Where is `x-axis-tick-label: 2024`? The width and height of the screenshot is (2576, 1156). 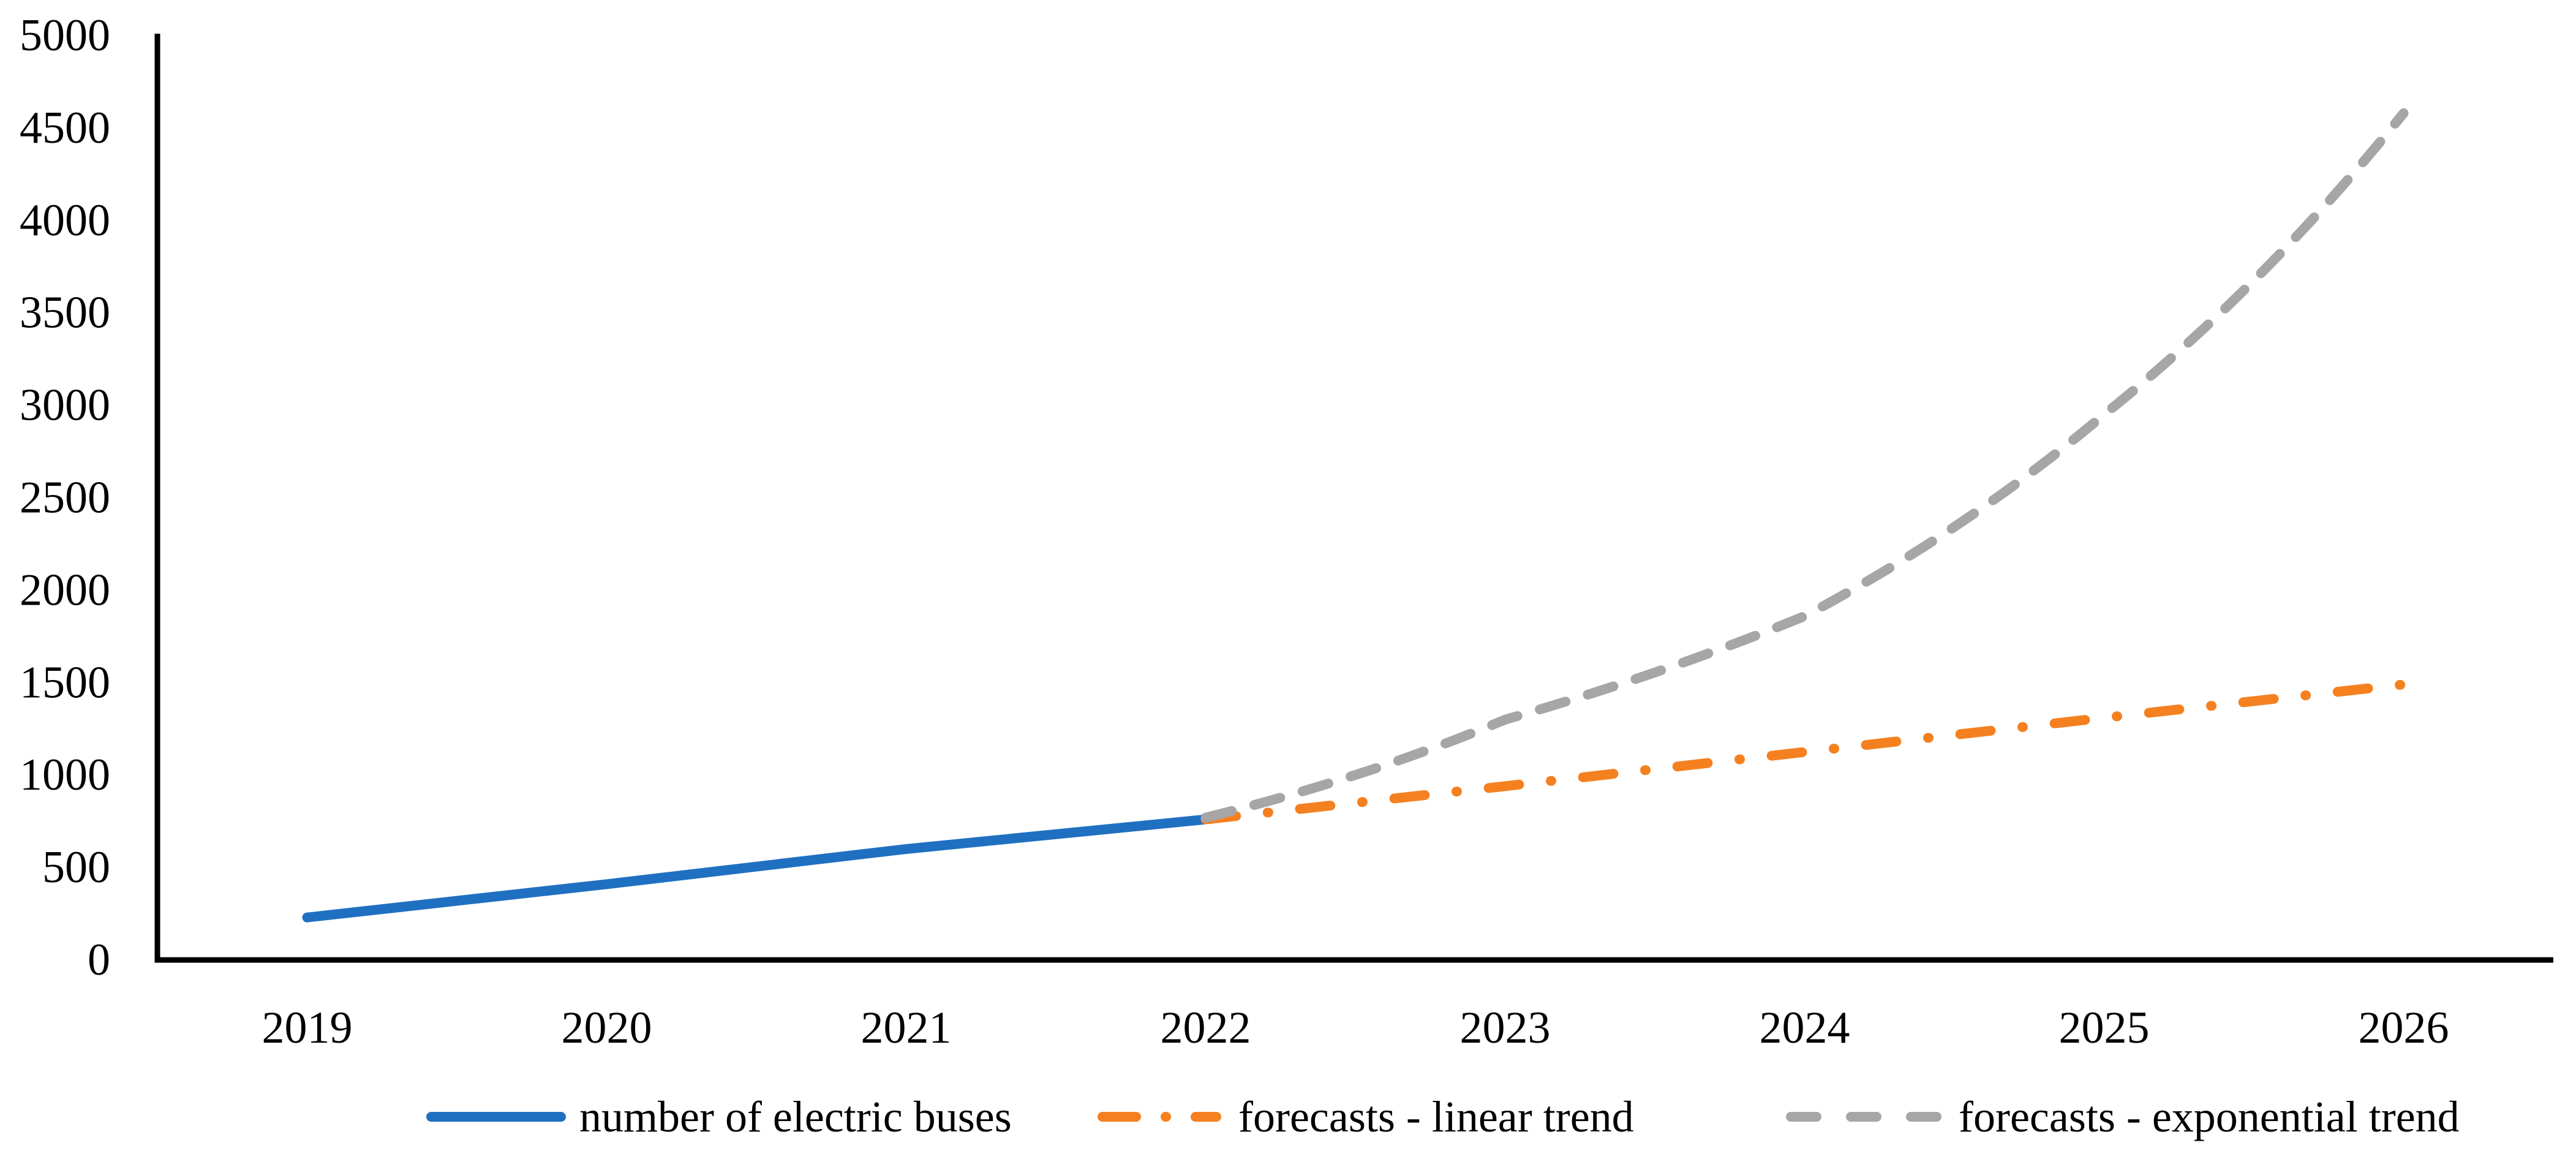
x-axis-tick-label: 2024 is located at coordinates (1805, 1028).